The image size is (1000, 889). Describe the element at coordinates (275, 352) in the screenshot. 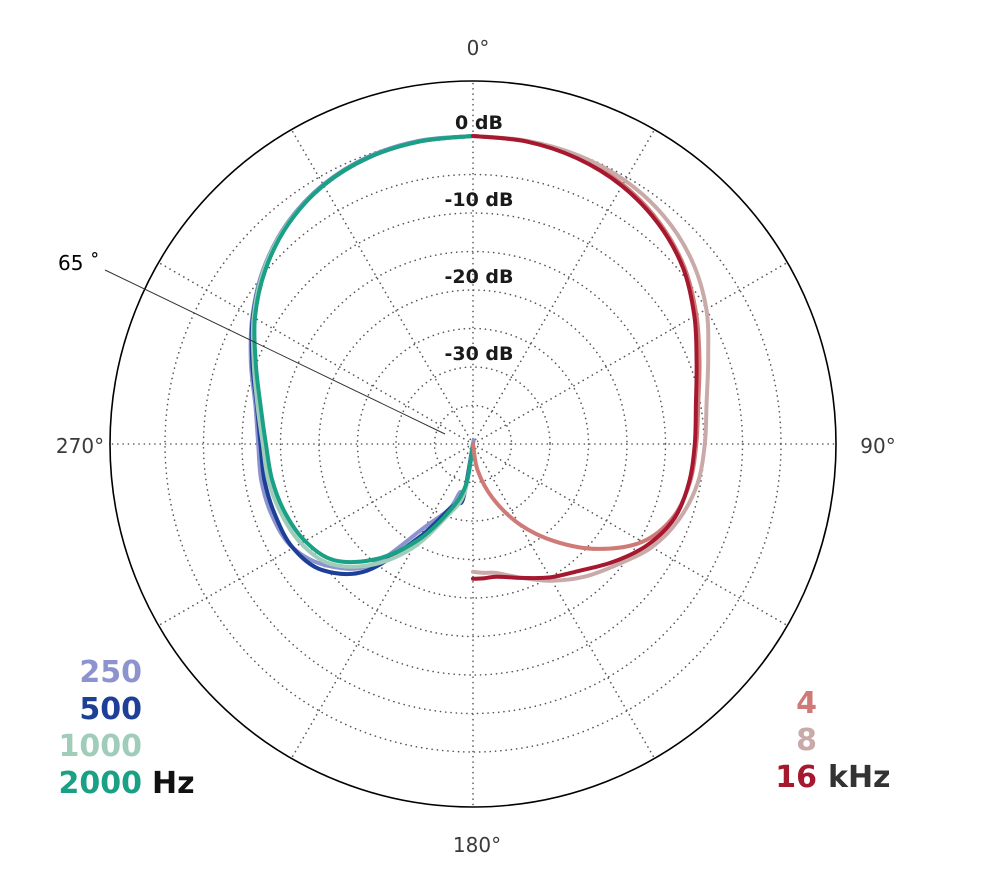

I see `annotation-line` at that location.